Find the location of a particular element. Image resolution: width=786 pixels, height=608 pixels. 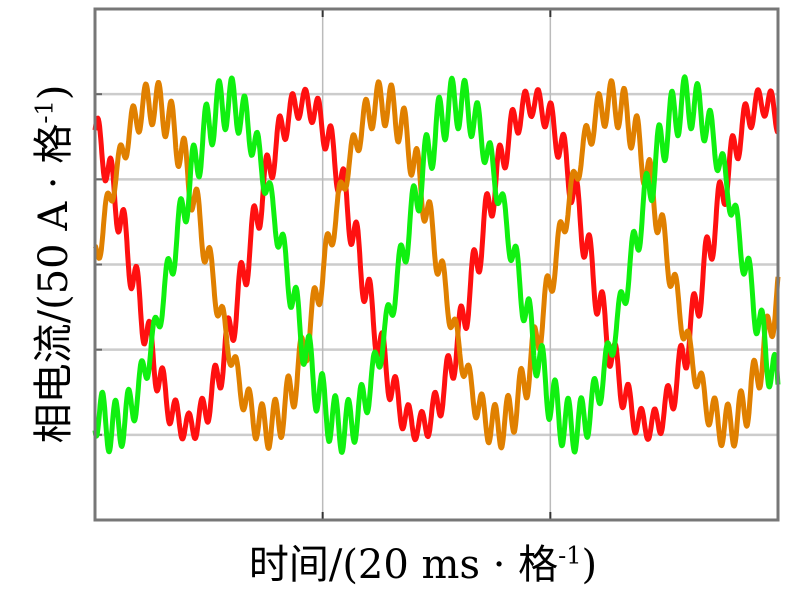

y-axis-label: 相电流/(50 A · 格-1) is located at coordinates (53, 264).